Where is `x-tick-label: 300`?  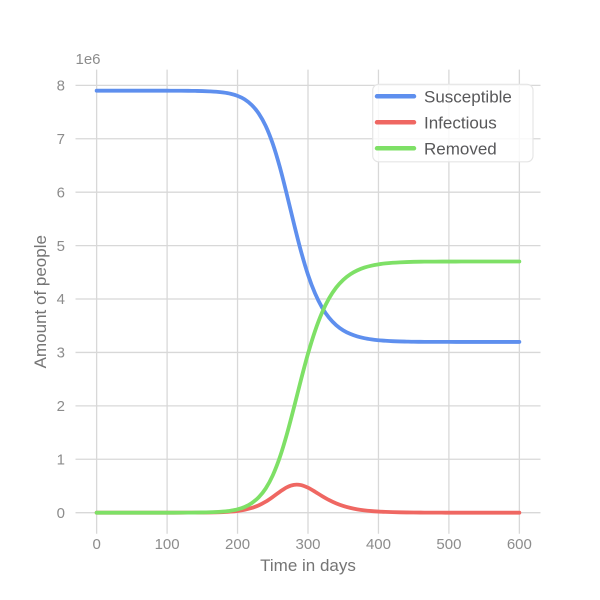 x-tick-label: 300 is located at coordinates (307, 544).